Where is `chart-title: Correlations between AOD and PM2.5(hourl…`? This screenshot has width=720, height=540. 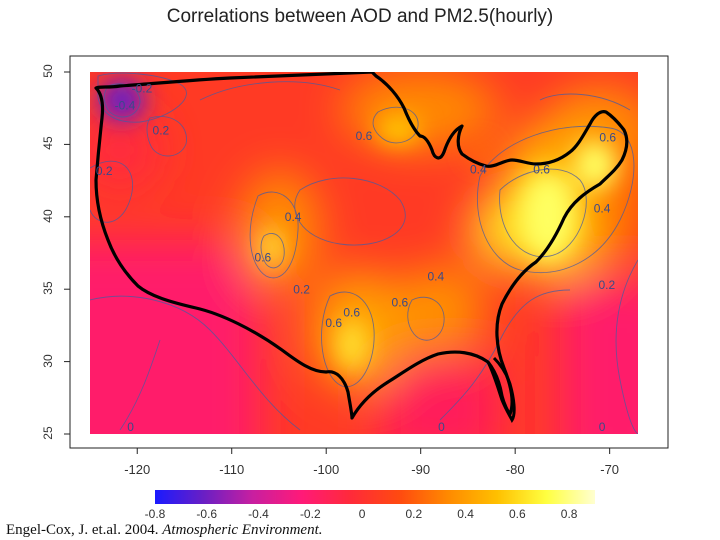 chart-title: Correlations between AOD and PM2.5(hourl… is located at coordinates (360, 16).